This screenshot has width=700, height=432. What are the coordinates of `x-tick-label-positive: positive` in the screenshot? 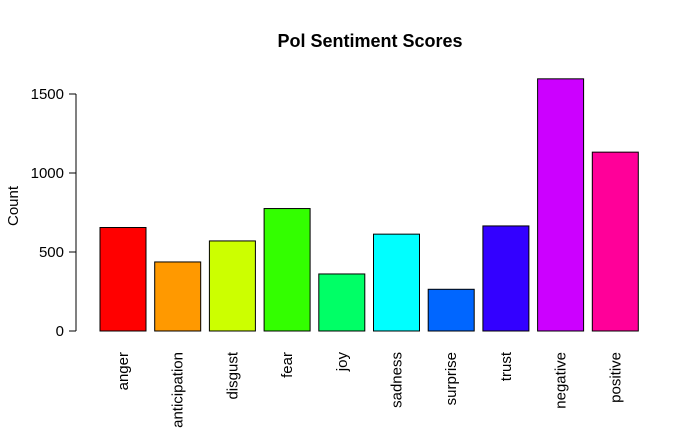 It's located at (615, 377).